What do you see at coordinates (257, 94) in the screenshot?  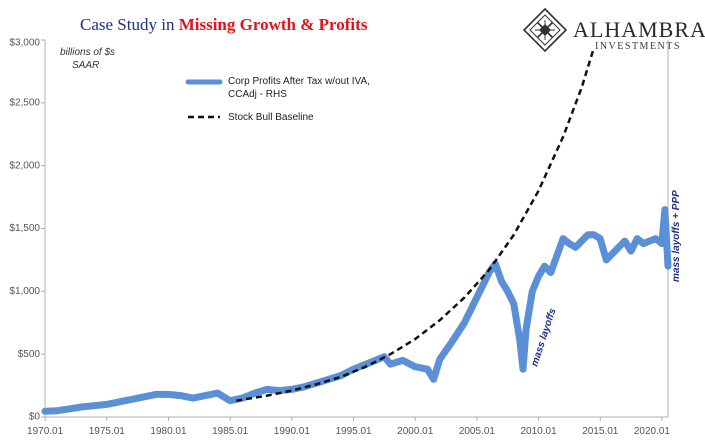 I see `legend-label-profits-2: CCAdj - RHS` at bounding box center [257, 94].